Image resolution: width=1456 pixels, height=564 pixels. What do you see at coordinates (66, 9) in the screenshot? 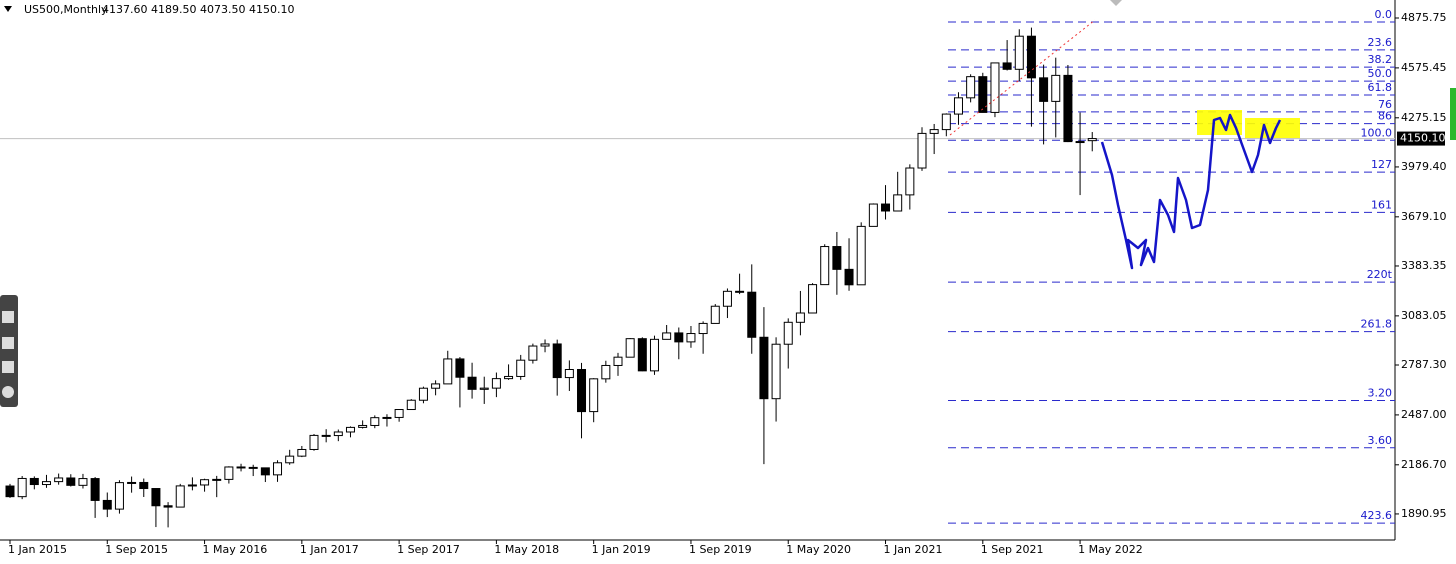
I see `chart-title: US500,Monthly` at bounding box center [66, 9].